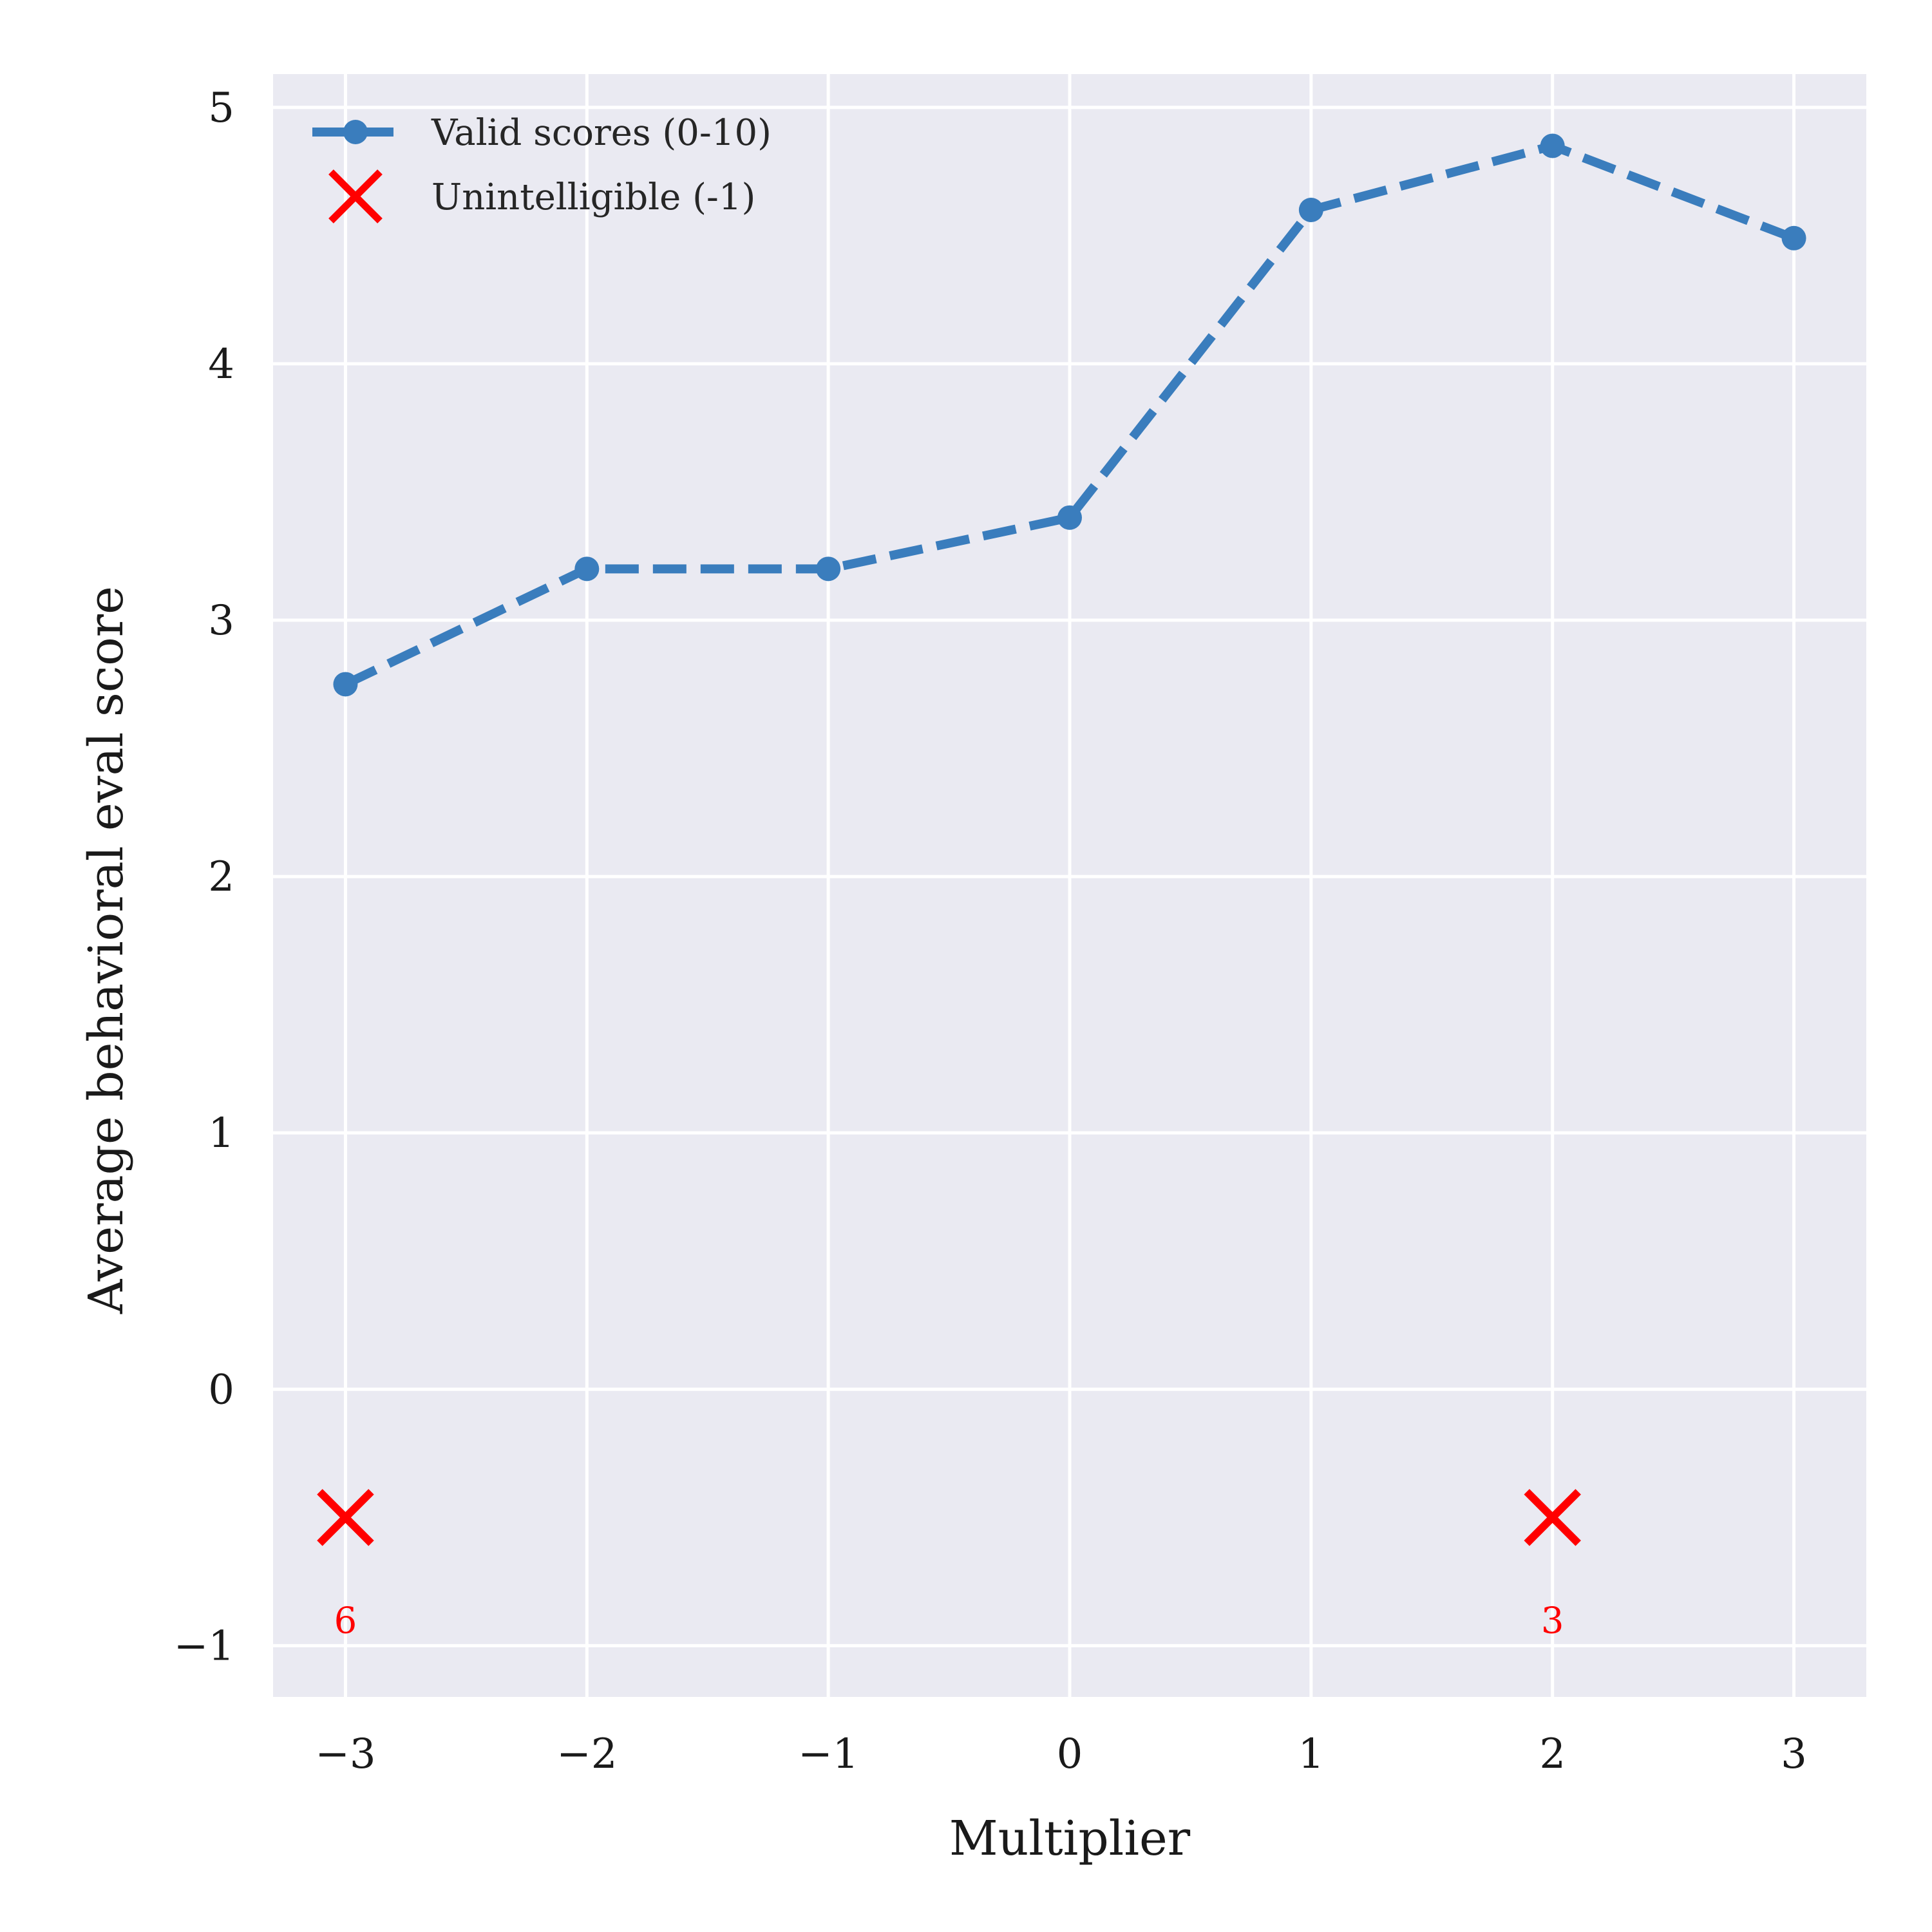 The width and height of the screenshot is (1932, 1932). I want to click on x-tick-label: 2, so click(1552, 1754).